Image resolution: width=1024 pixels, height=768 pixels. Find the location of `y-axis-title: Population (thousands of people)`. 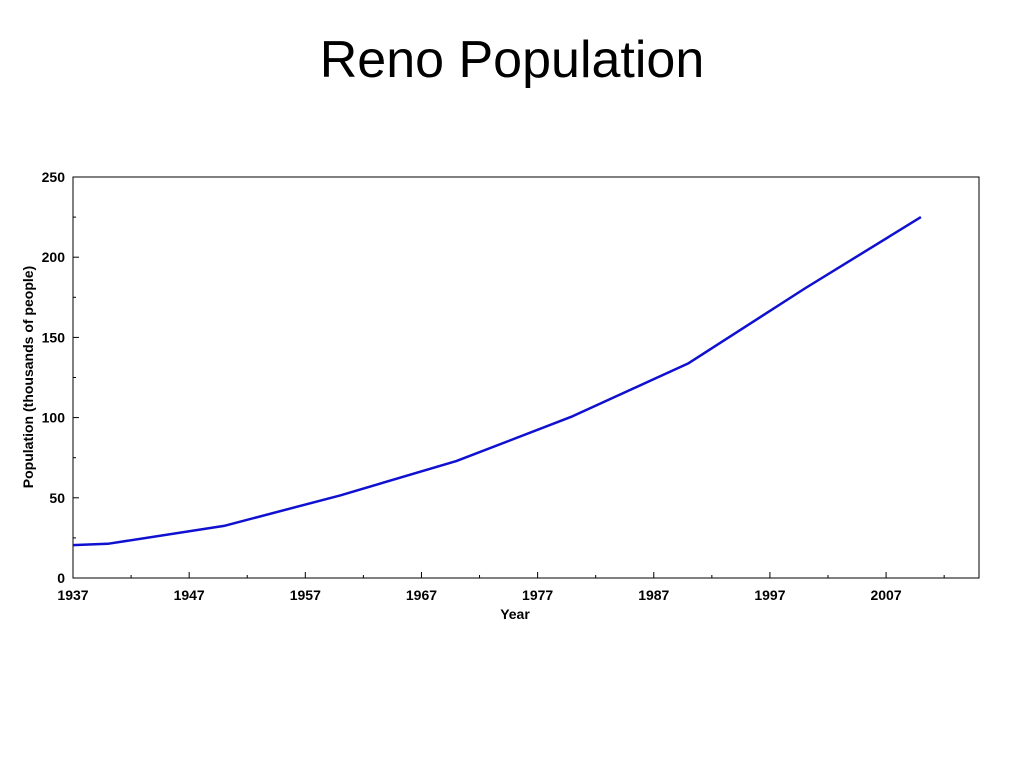

y-axis-title: Population (thousands of people) is located at coordinates (28, 377).